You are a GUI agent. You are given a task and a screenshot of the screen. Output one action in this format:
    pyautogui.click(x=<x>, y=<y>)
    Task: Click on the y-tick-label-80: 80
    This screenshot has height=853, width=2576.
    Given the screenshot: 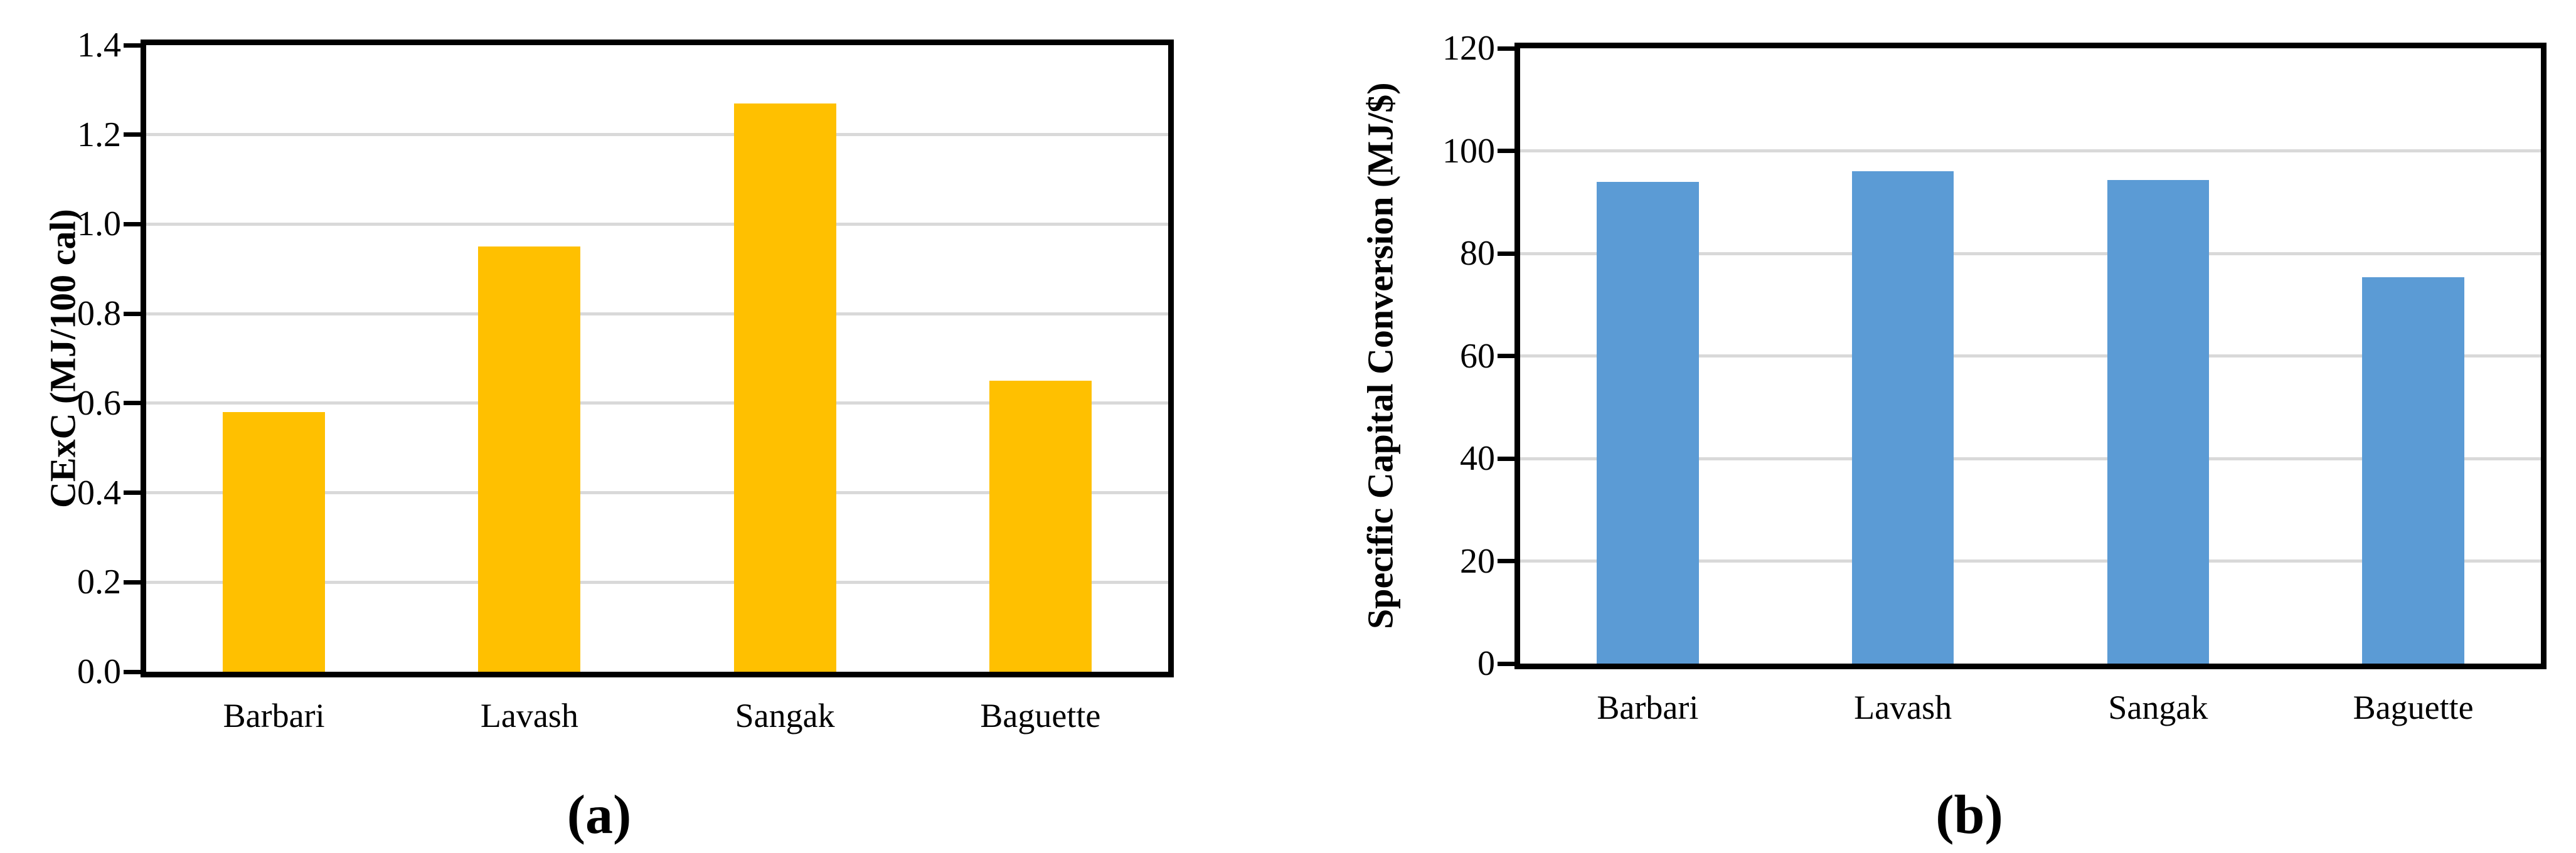 What is the action you would take?
    pyautogui.click(x=1478, y=253)
    